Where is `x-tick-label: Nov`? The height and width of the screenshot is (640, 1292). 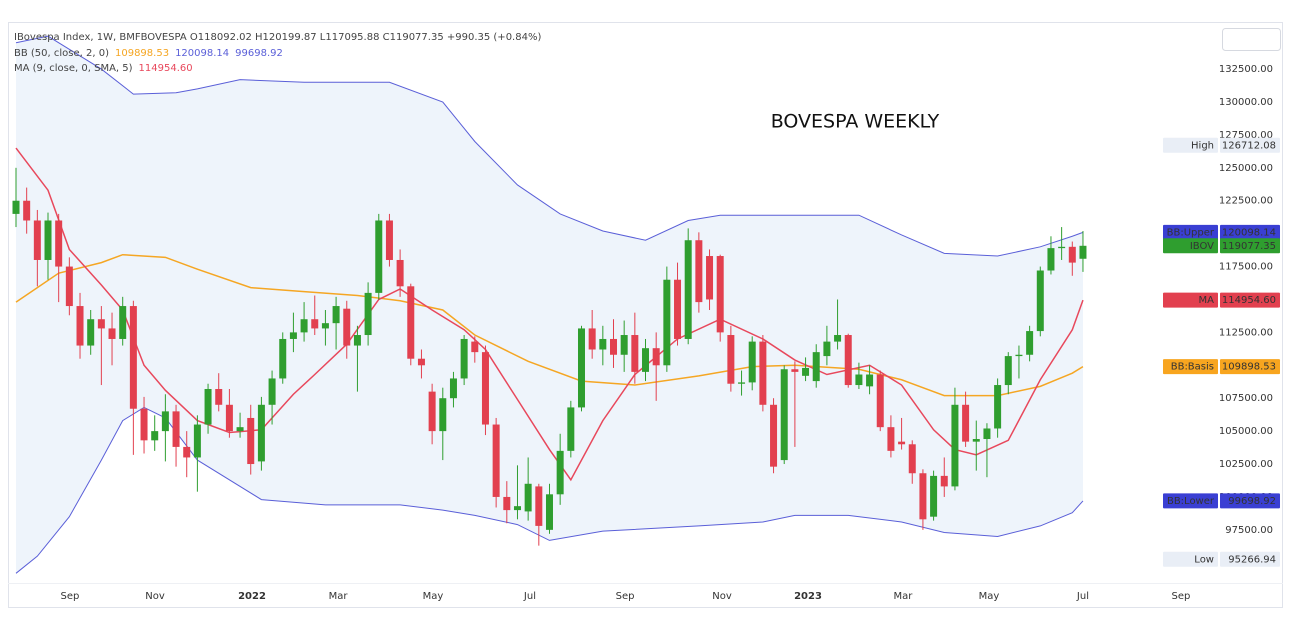 x-tick-label: Nov is located at coordinates (155, 596).